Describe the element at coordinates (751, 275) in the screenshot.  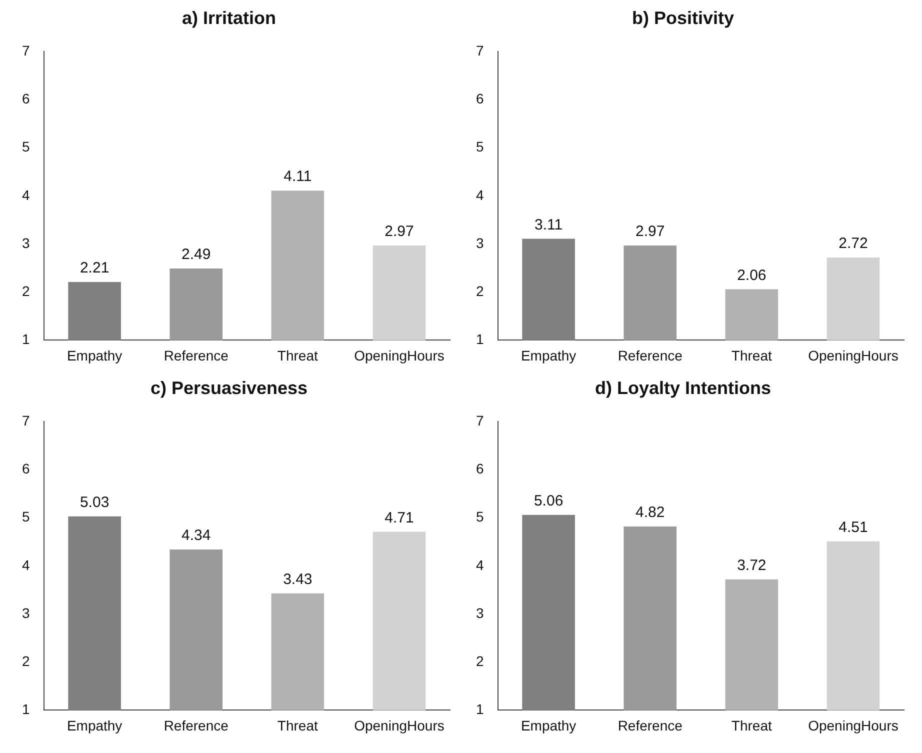
I see `data-label: 2.06` at that location.